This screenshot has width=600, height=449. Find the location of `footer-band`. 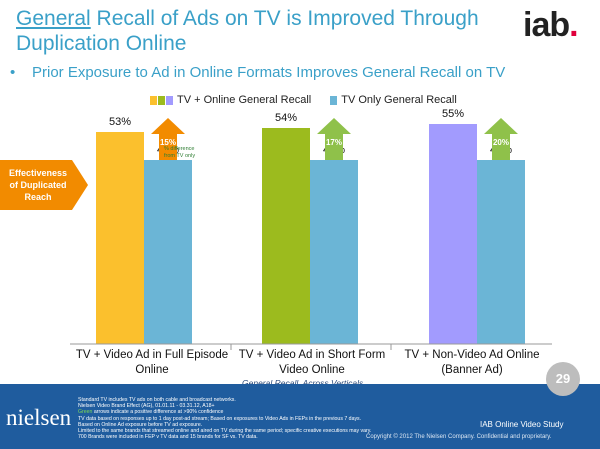

footer-band is located at coordinates (300, 416).